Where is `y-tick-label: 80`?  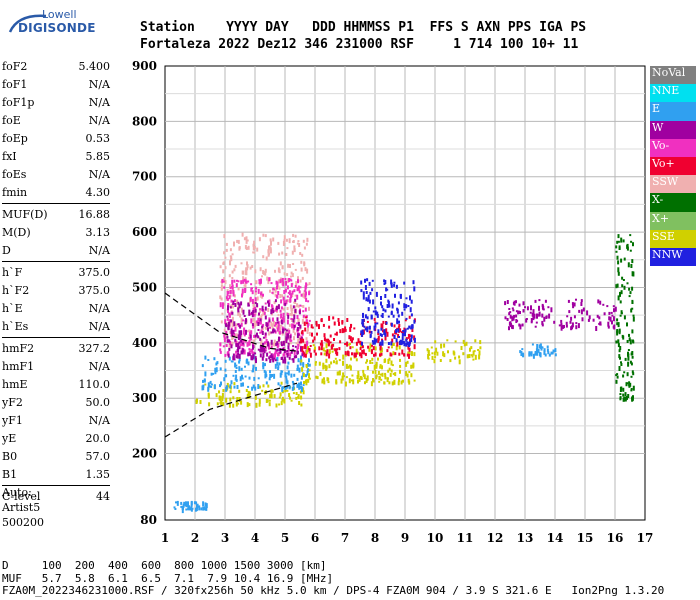
y-tick-label: 80 is located at coordinates (148, 520).